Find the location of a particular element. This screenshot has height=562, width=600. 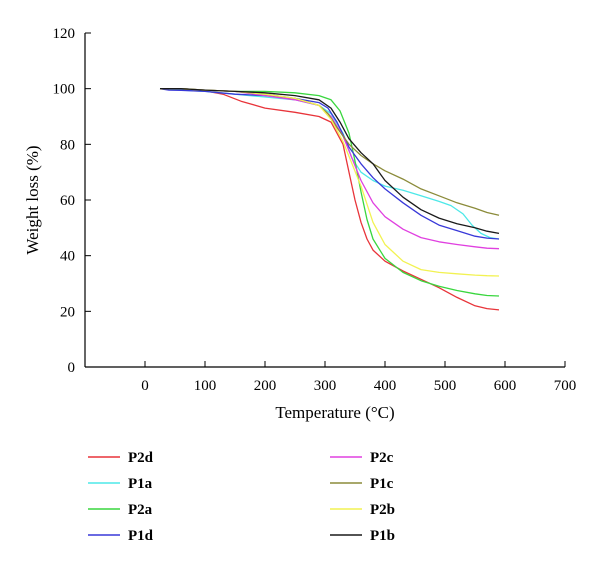

legend-label: P2a is located at coordinates (140, 510).